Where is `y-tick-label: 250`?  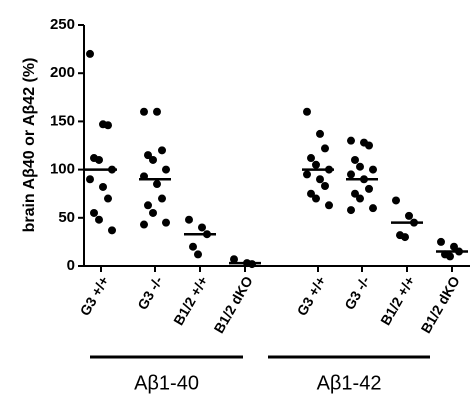 y-tick-label: 250 is located at coordinates (62, 24).